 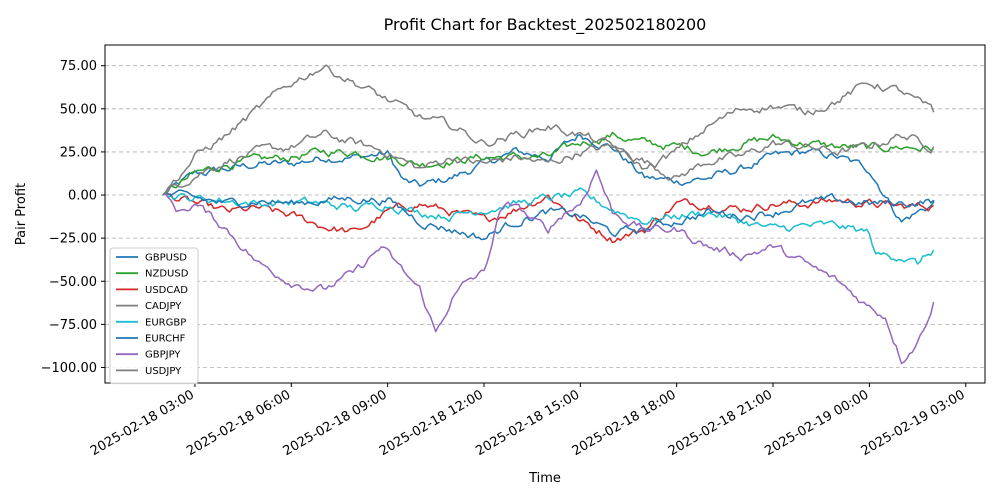 I want to click on series-line-gbpusd, so click(x=548, y=178).